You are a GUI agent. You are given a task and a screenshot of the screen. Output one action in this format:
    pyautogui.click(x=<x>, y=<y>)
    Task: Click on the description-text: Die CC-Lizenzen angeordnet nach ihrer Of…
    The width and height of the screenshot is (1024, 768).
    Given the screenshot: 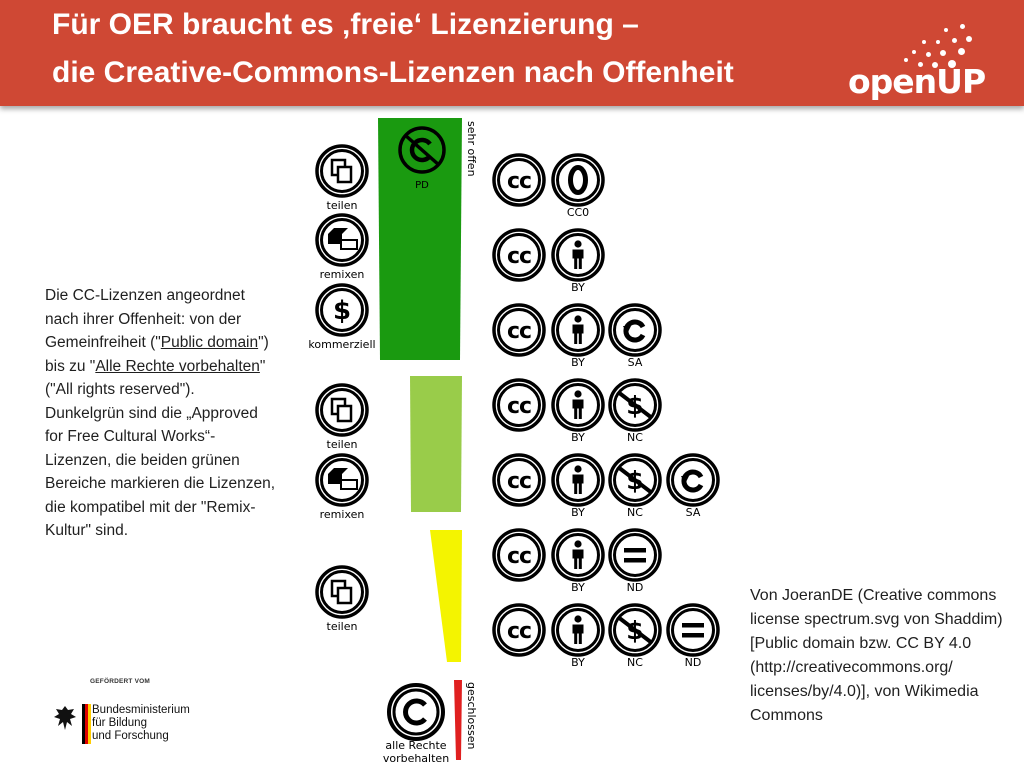 What is the action you would take?
    pyautogui.click(x=161, y=413)
    